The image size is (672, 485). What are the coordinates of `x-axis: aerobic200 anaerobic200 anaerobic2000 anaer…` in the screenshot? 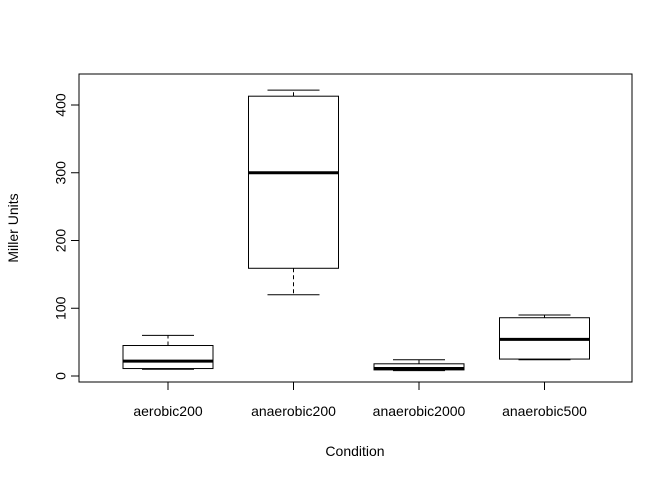 It's located at (360, 400).